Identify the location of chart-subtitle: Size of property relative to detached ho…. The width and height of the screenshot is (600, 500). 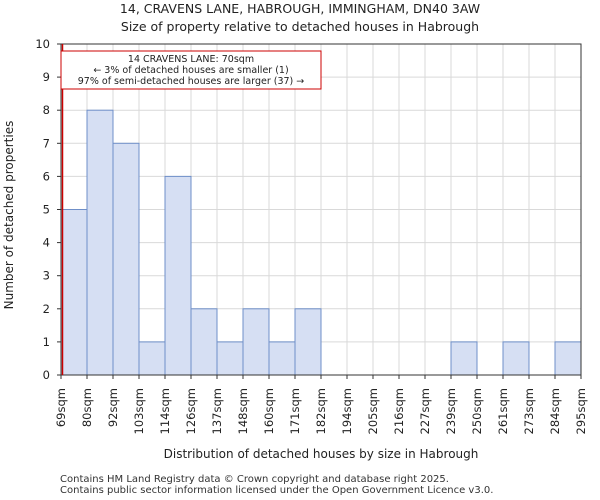
(300, 26).